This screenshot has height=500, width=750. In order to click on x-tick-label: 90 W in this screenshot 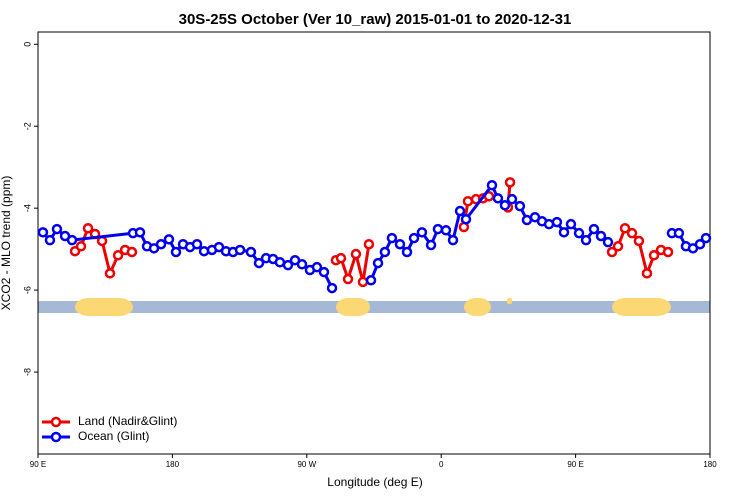, I will do `click(306, 464)`.